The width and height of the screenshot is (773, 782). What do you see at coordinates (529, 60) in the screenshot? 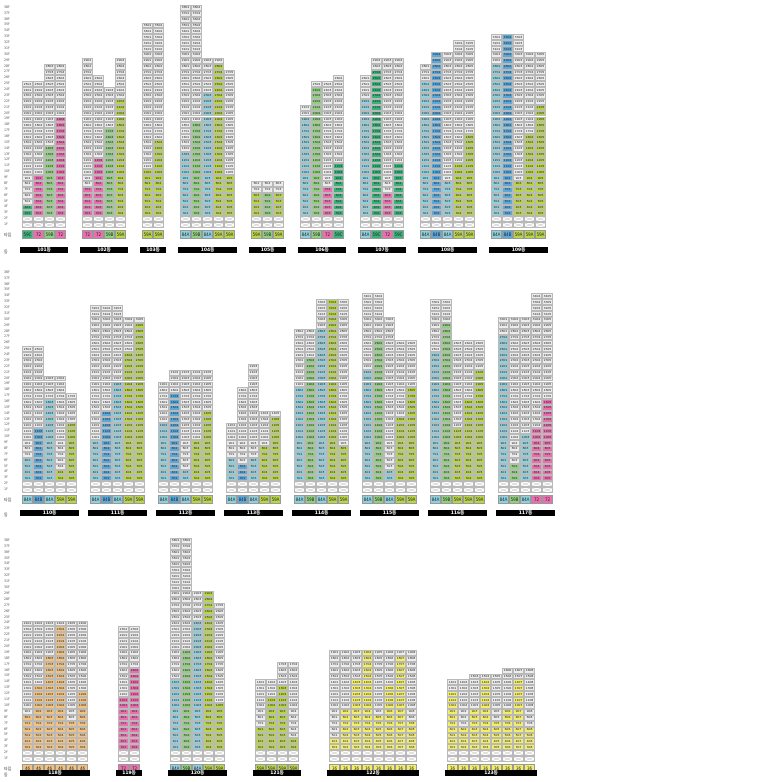
I see `unit-cell: 2904` at bounding box center [529, 60].